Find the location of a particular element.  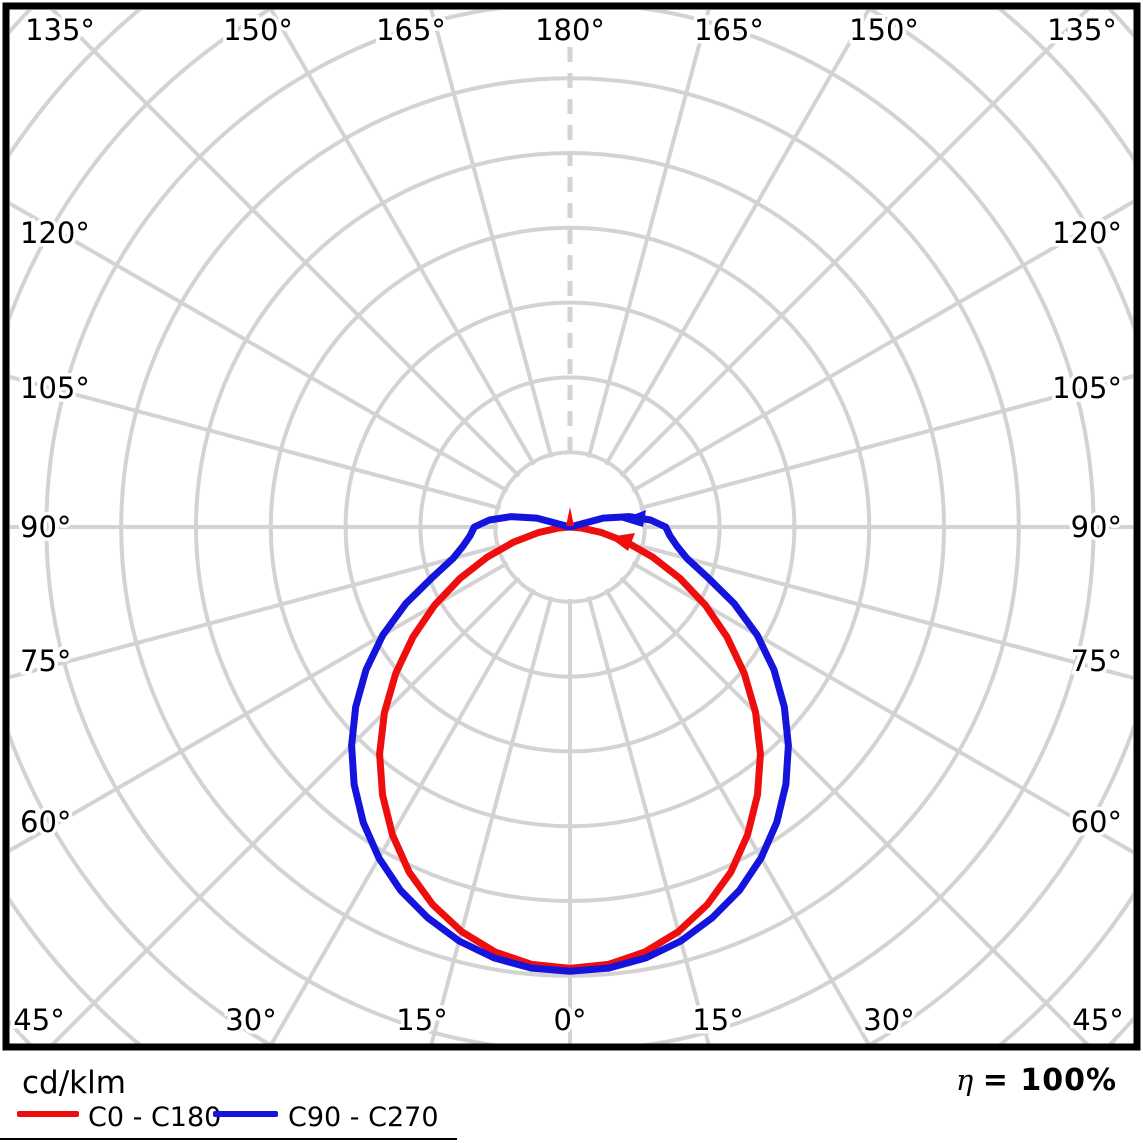

efficiency-readout: η = 100% is located at coordinates (1036, 1080).